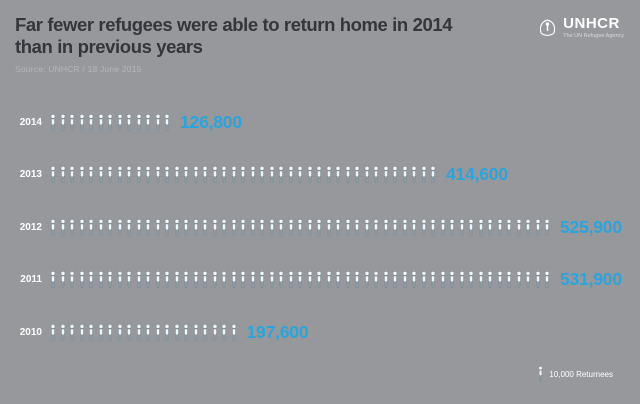  What do you see at coordinates (581, 374) in the screenshot?
I see `legend-label: 10,000 Returnees` at bounding box center [581, 374].